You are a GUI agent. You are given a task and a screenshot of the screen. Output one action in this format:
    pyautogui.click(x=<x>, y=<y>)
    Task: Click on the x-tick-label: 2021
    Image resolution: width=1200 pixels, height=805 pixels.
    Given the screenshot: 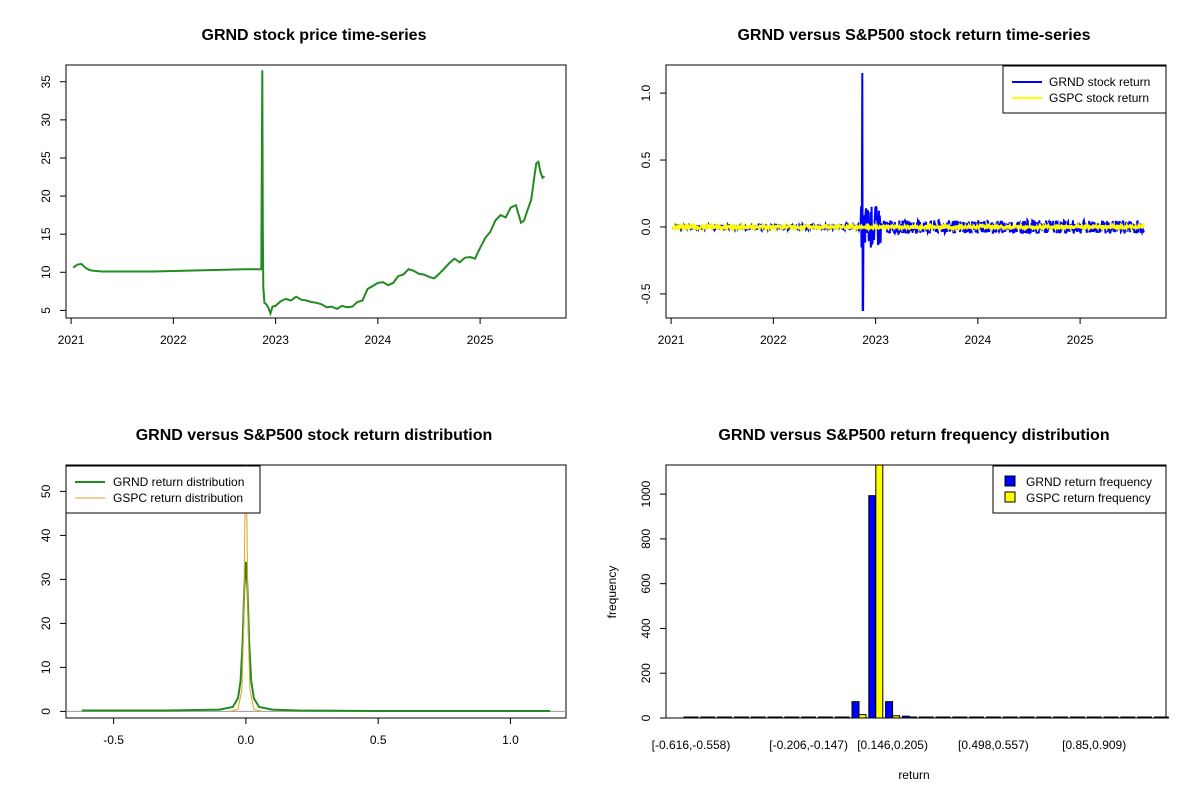 What is the action you would take?
    pyautogui.click(x=671, y=340)
    